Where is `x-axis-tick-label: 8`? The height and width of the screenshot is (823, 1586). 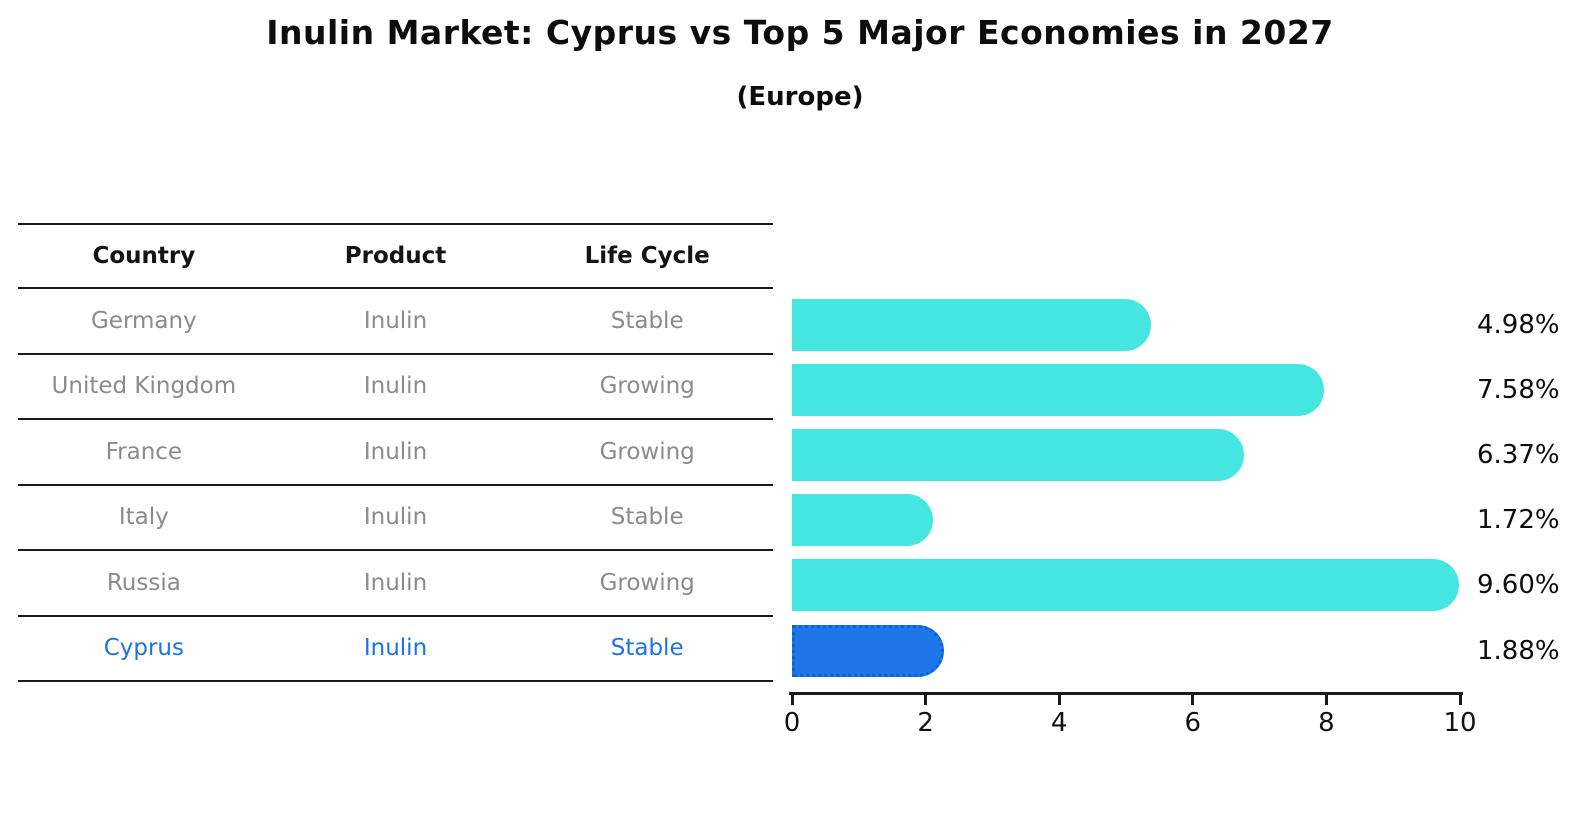 x-axis-tick-label: 8 is located at coordinates (1326, 723).